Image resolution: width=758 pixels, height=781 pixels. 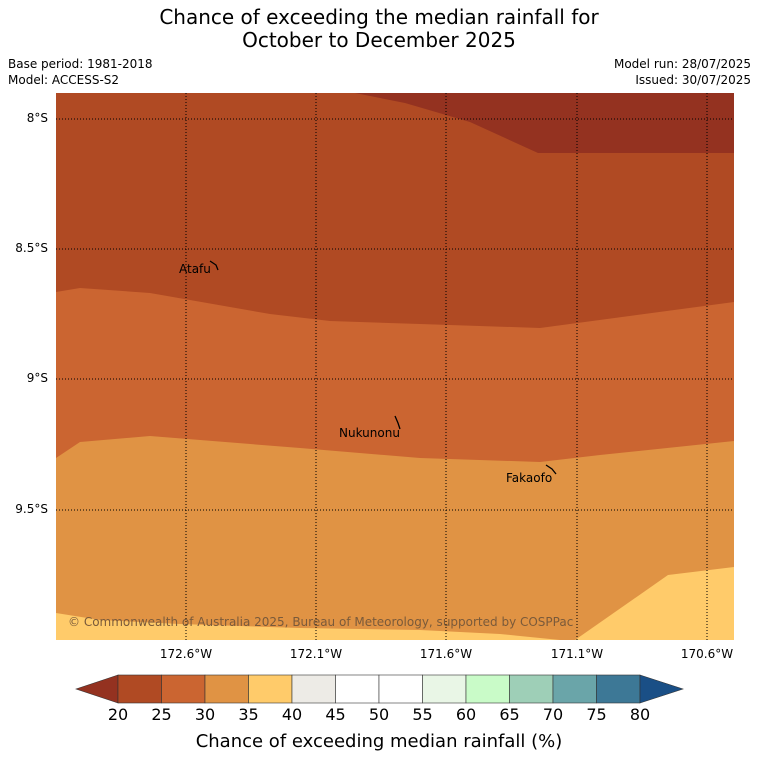 What do you see at coordinates (577, 654) in the screenshot?
I see `lon-label: 171.1°W` at bounding box center [577, 654].